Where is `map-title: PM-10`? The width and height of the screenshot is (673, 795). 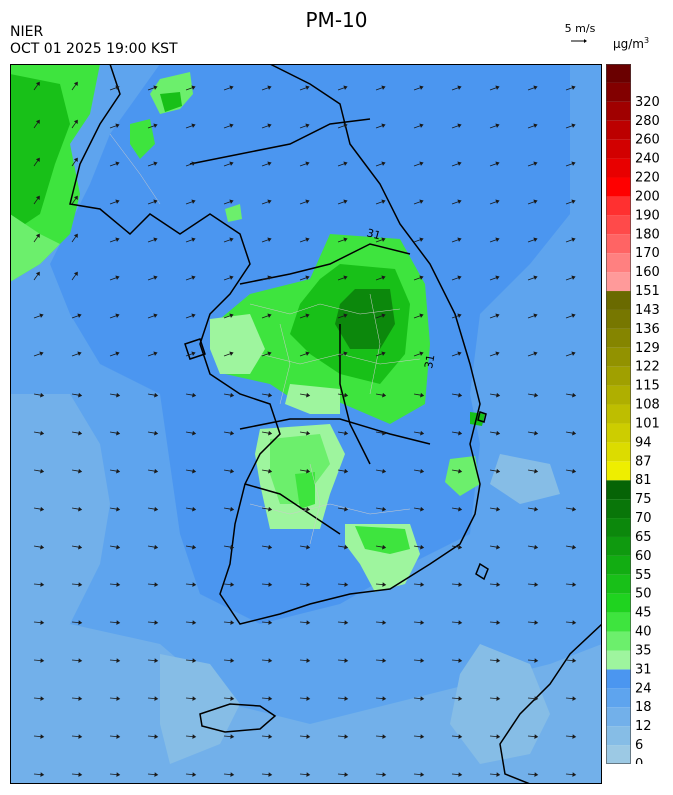 map-title: PM-10 is located at coordinates (336, 20).